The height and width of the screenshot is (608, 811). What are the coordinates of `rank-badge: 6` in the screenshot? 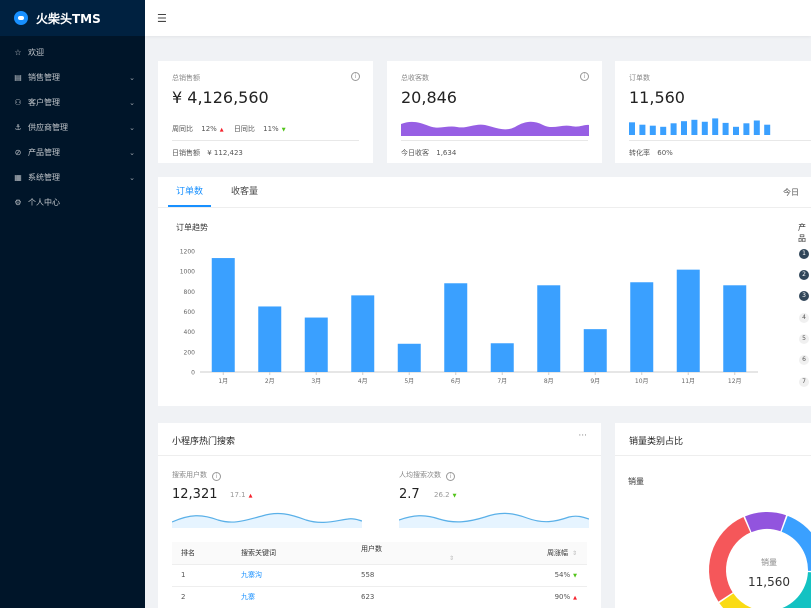 It's located at (804, 360).